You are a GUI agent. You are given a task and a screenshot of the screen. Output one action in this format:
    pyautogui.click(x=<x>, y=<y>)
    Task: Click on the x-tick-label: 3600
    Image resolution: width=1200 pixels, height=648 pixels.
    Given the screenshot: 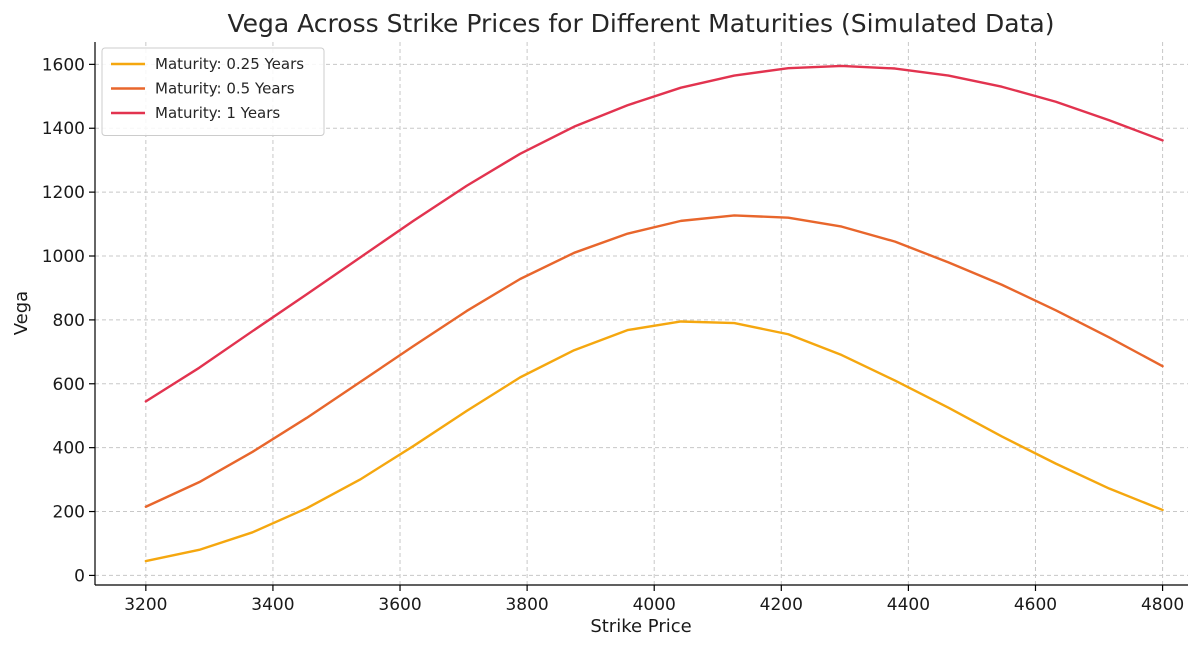 What is the action you would take?
    pyautogui.click(x=399, y=605)
    